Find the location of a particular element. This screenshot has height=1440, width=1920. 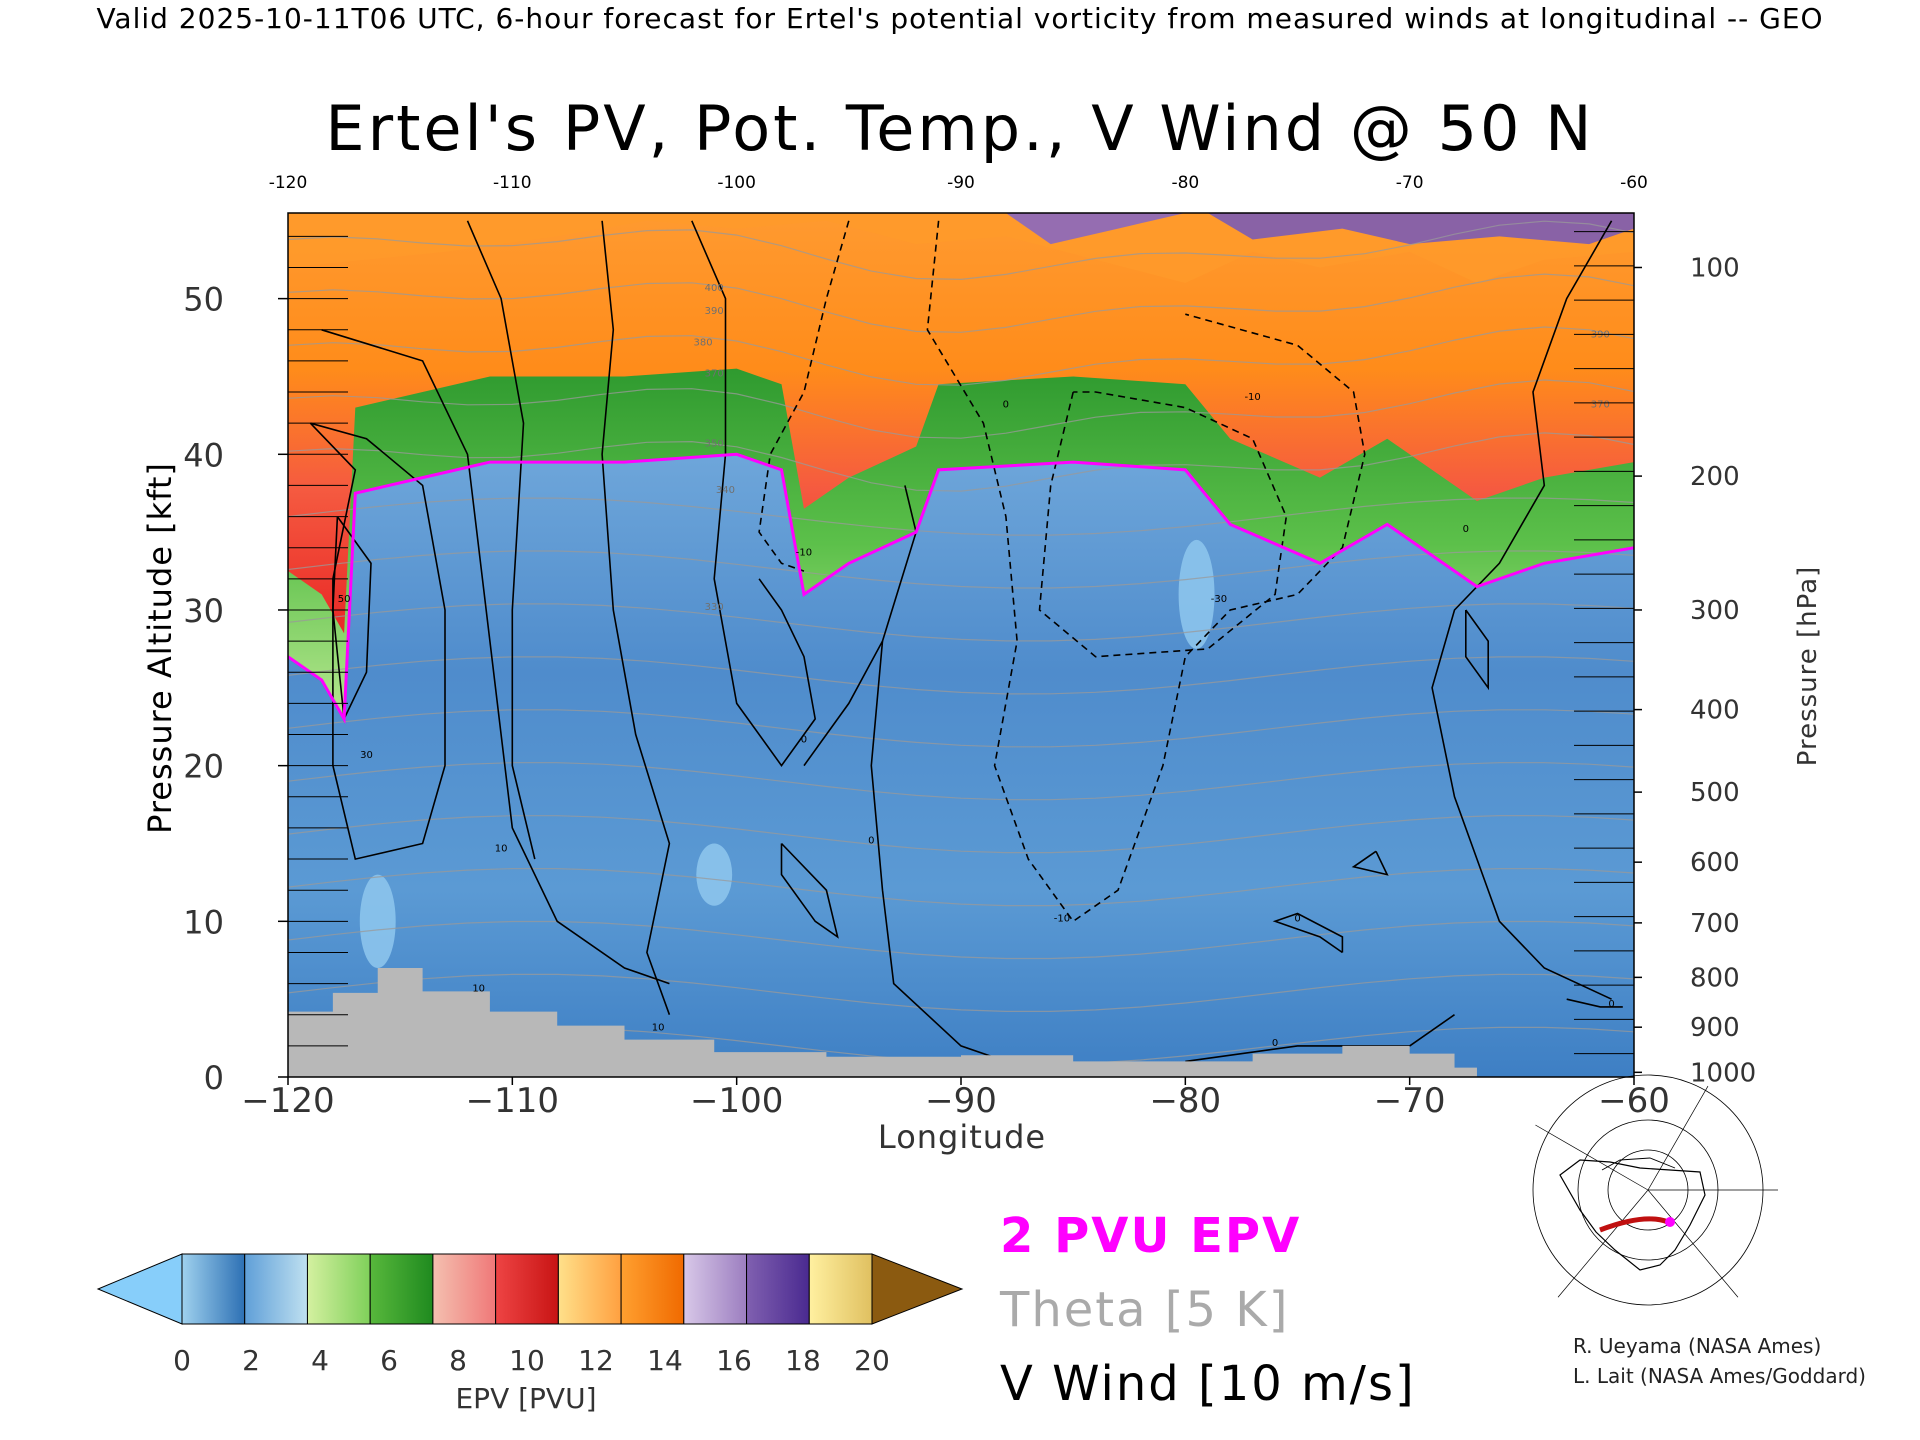

pv-2pvu-contour is located at coordinates (961, 588).